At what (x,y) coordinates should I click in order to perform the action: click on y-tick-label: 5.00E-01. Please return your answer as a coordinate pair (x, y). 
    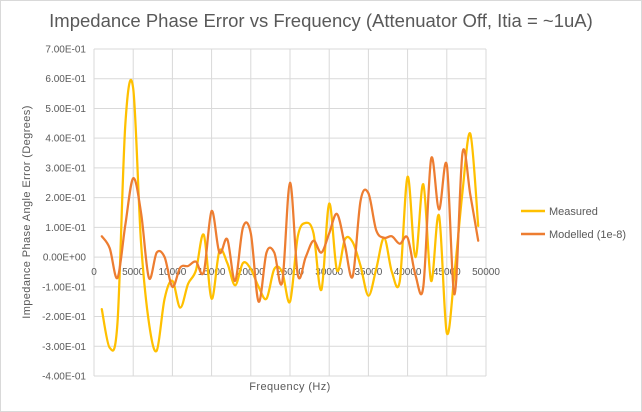
    Looking at the image, I should click on (65, 109).